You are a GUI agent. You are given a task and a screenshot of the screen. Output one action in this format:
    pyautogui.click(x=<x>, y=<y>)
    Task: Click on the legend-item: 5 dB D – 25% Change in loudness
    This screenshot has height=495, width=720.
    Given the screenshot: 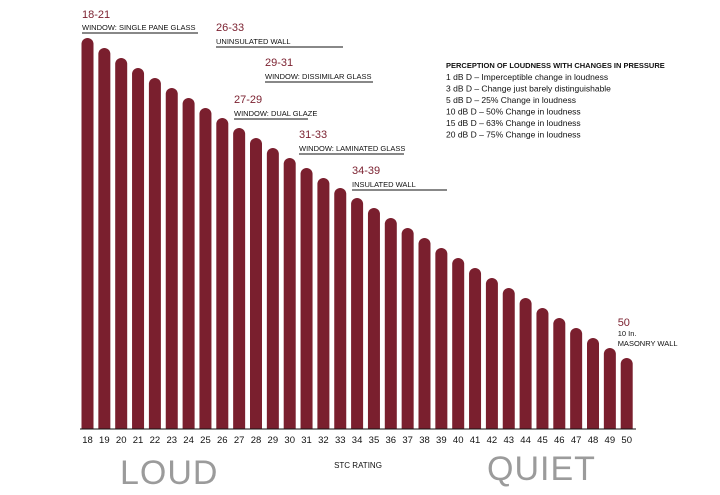 What is the action you would take?
    pyautogui.click(x=511, y=100)
    